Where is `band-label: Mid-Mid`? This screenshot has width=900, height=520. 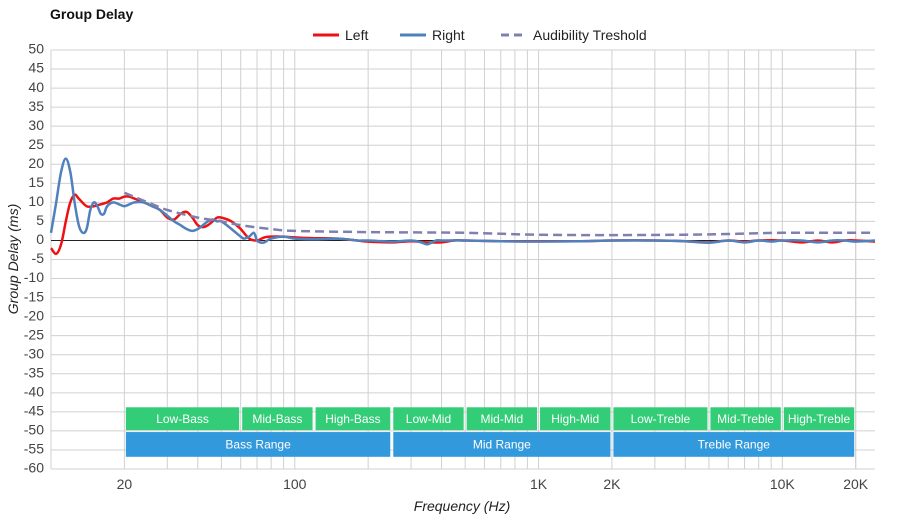
band-label: Mid-Mid is located at coordinates (502, 419).